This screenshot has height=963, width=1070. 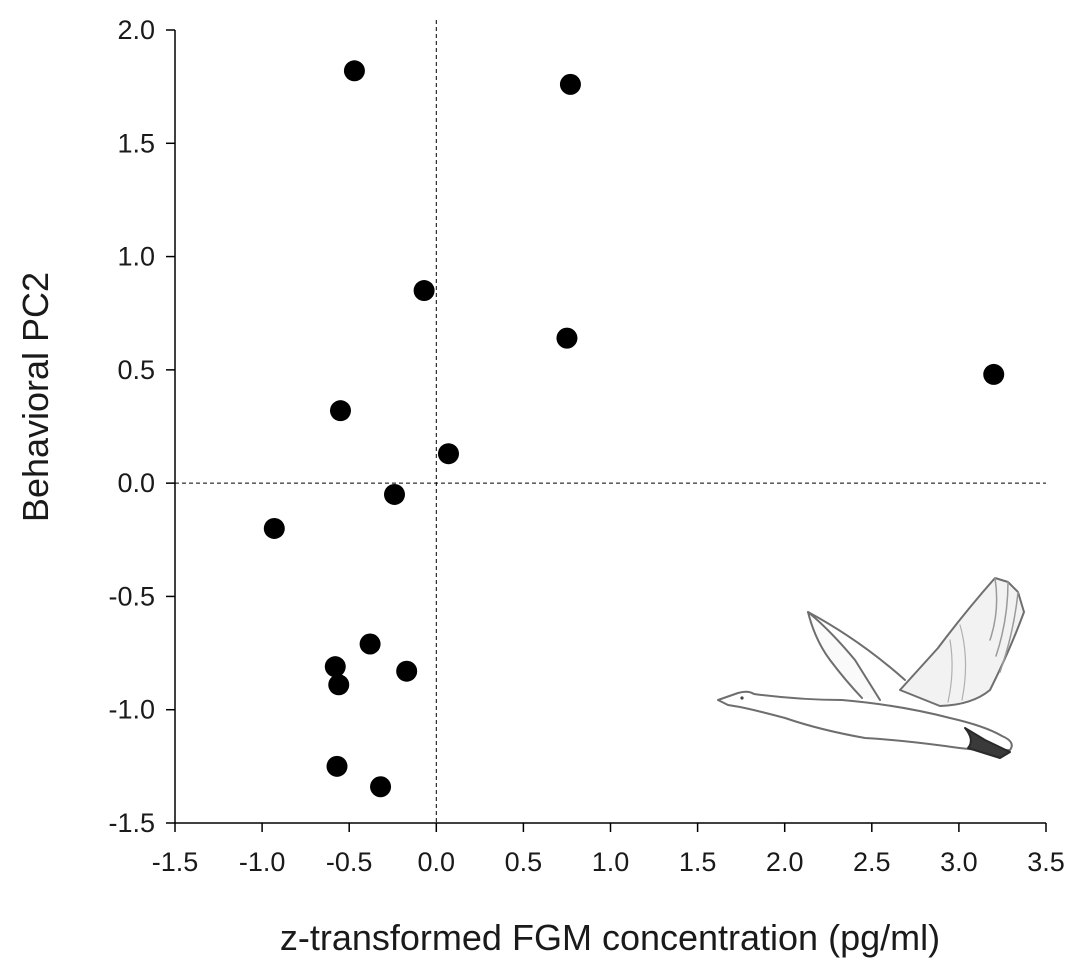 I want to click on x-axis-title: z-transformed FGM concentration (pg/ml), so click(x=610, y=937).